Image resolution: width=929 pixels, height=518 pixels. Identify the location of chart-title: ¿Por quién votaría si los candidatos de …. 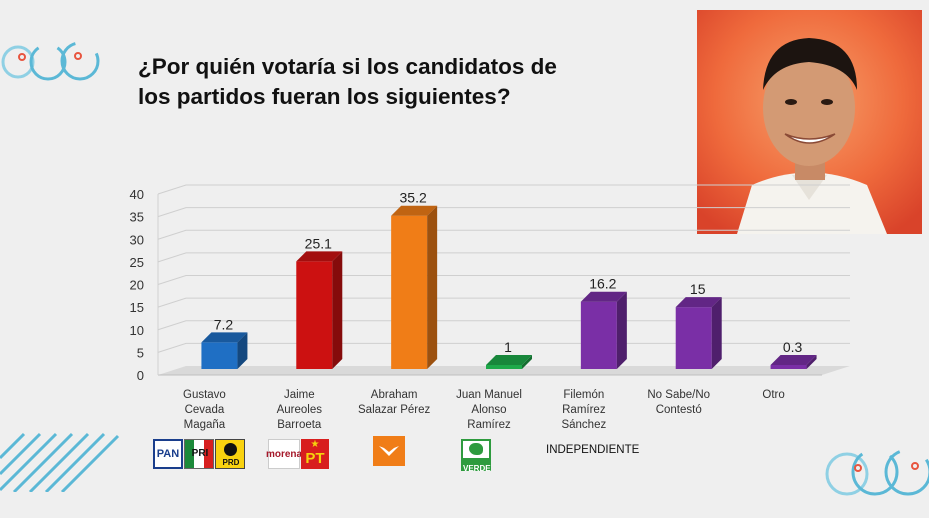
(347, 81).